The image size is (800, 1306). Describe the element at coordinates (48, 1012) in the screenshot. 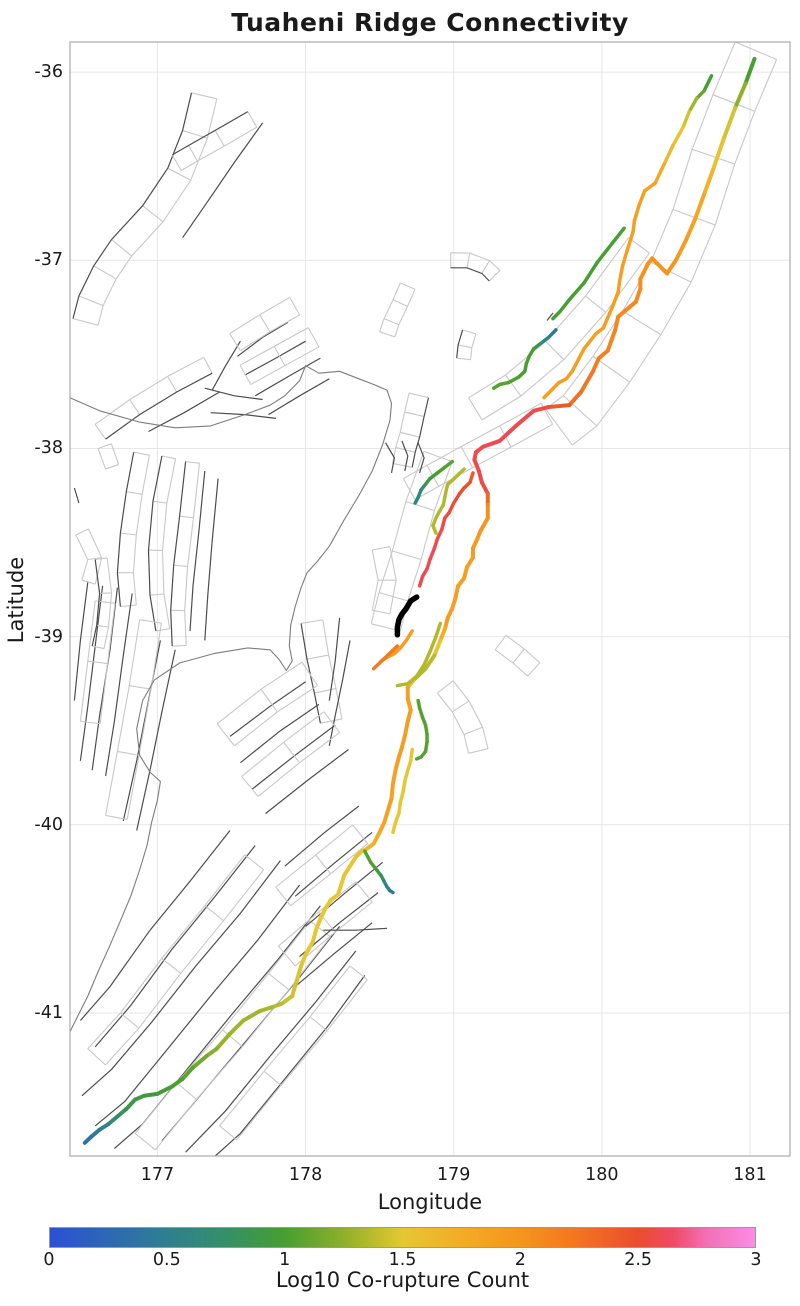

I see `y-tick-label: -41` at that location.